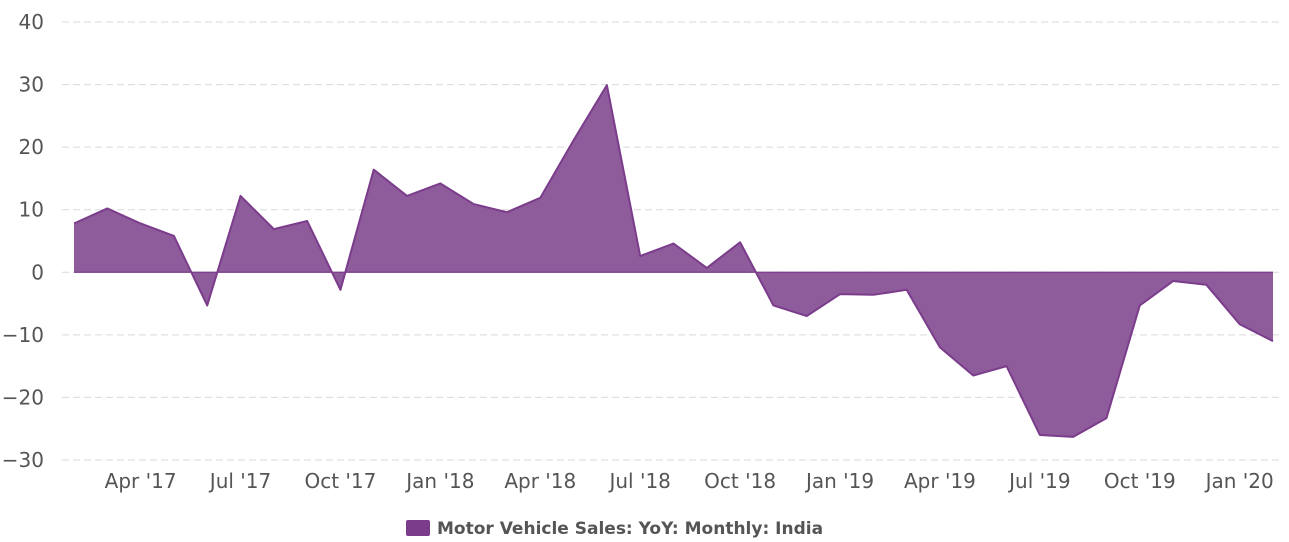 The height and width of the screenshot is (542, 1289). I want to click on x-tick-label: Apr '17, so click(141, 481).